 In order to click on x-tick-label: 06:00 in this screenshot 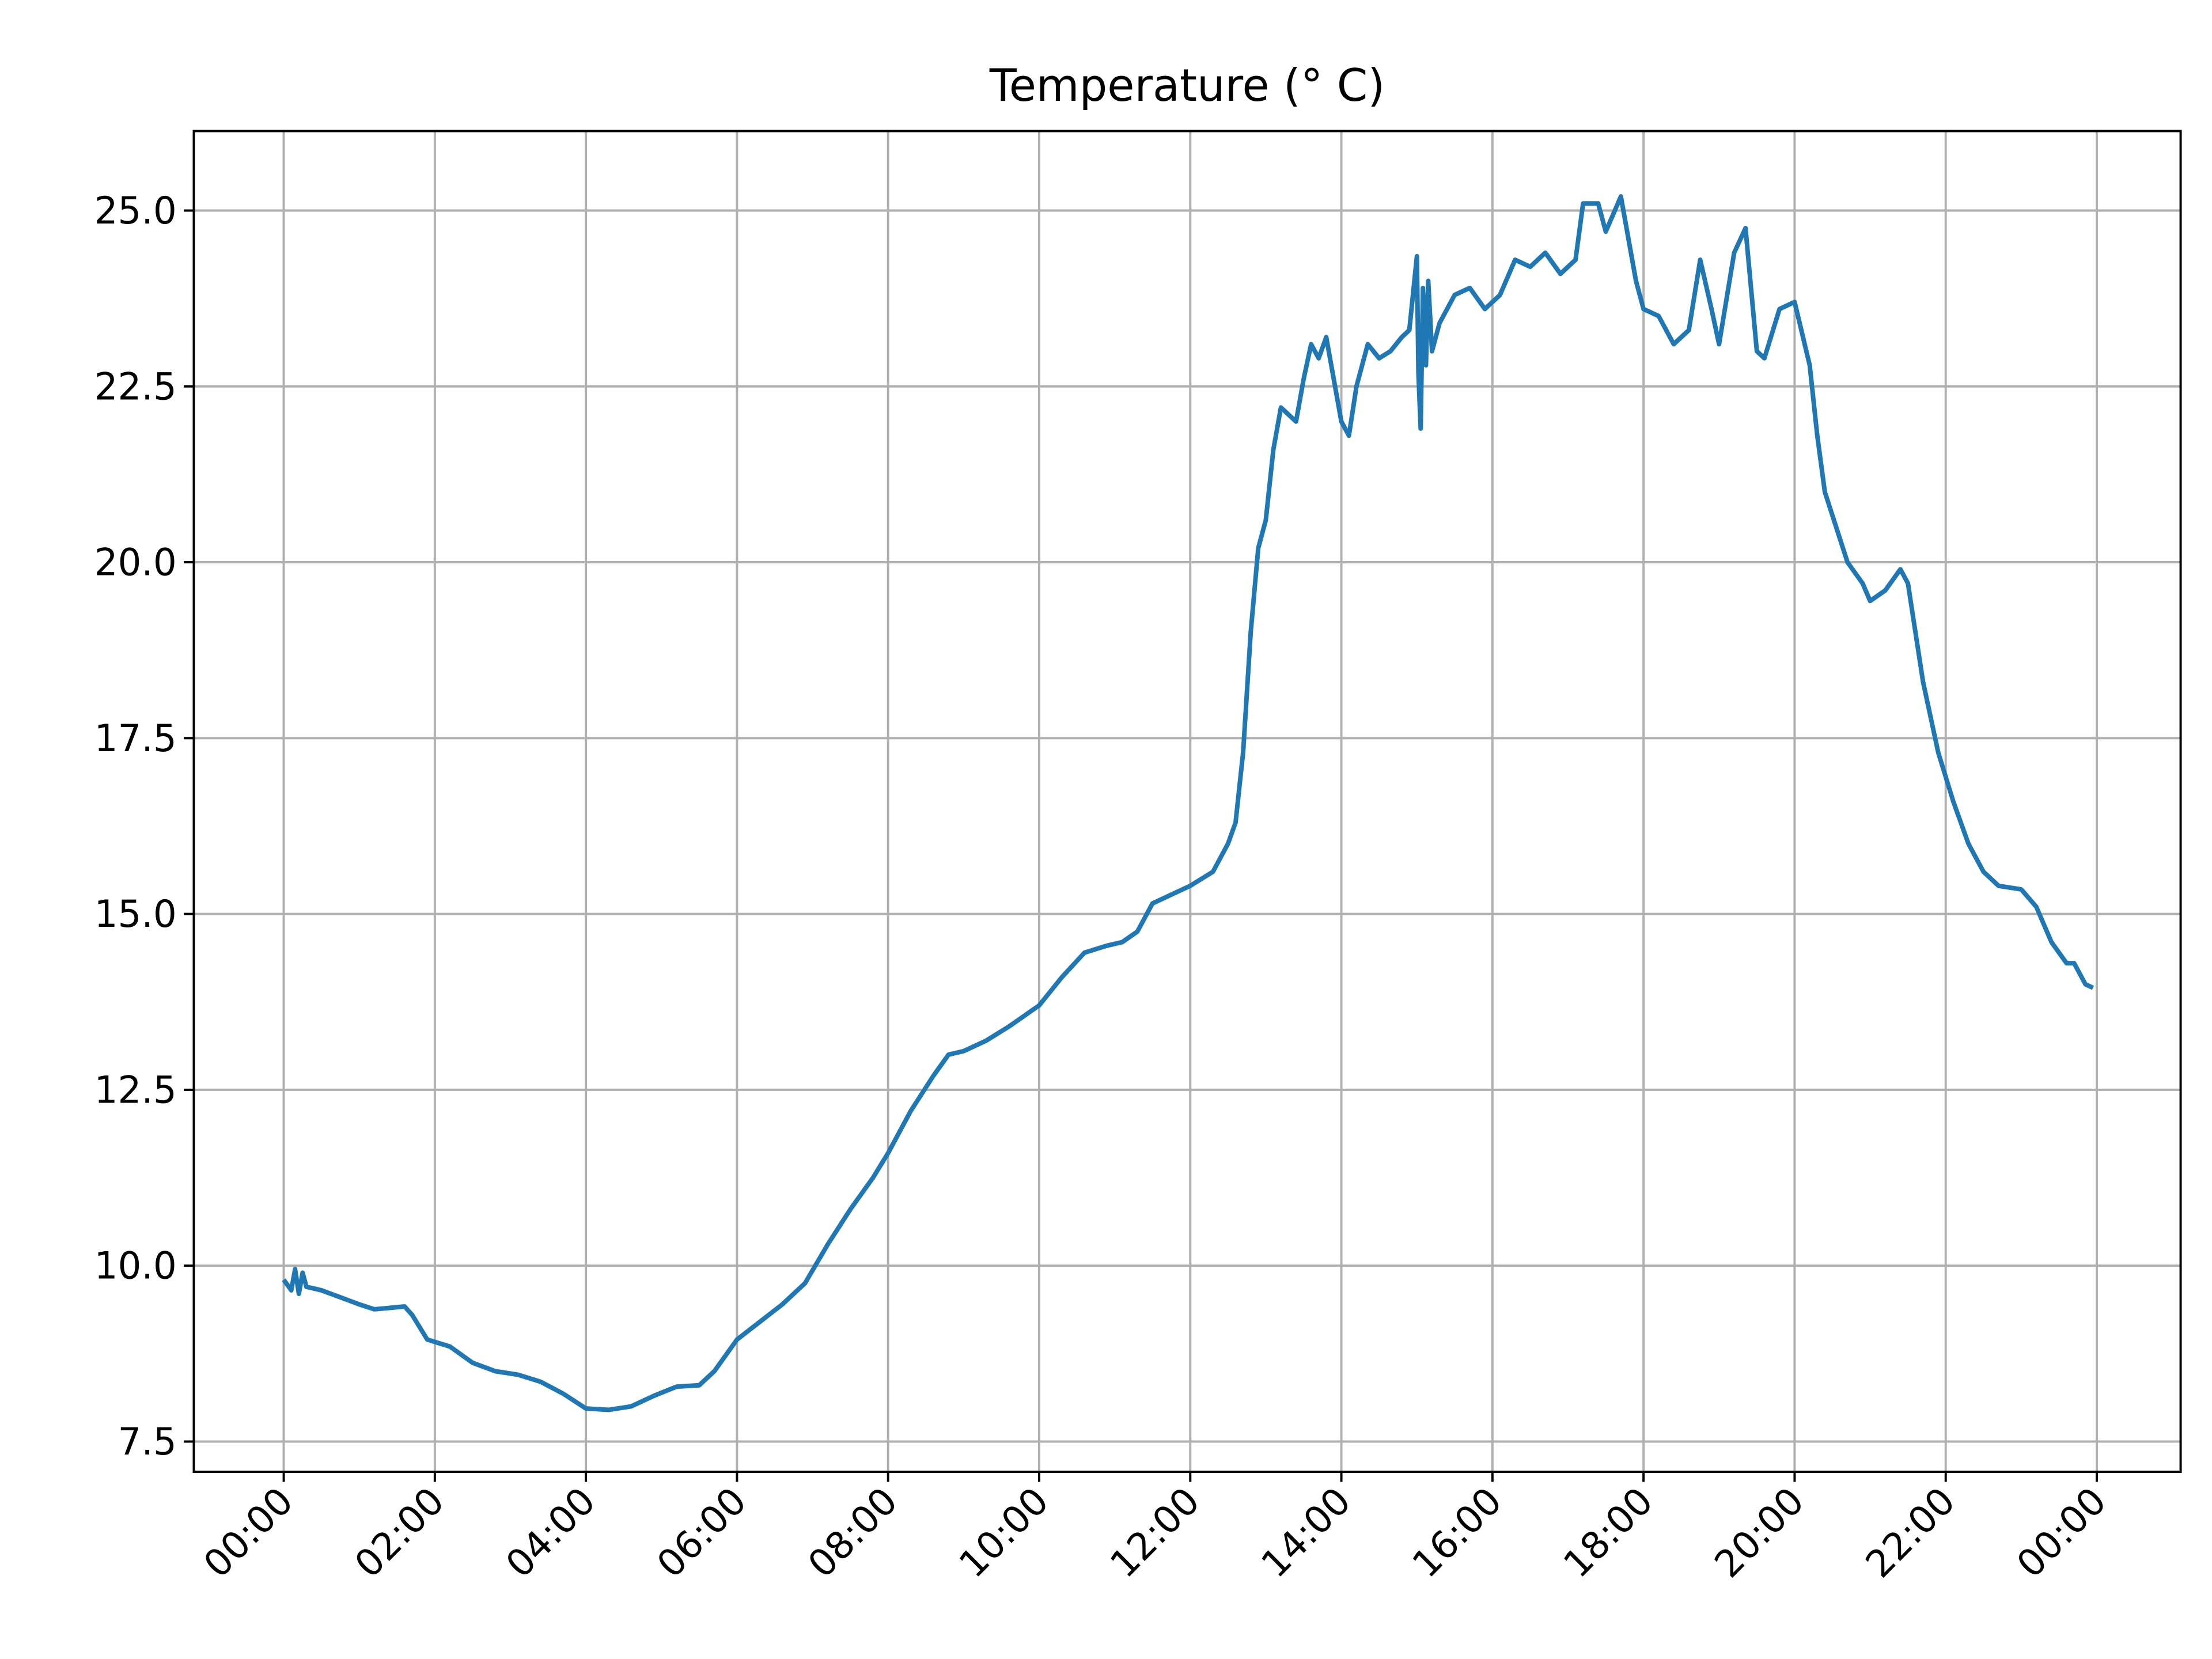, I will do `click(702, 1532)`.